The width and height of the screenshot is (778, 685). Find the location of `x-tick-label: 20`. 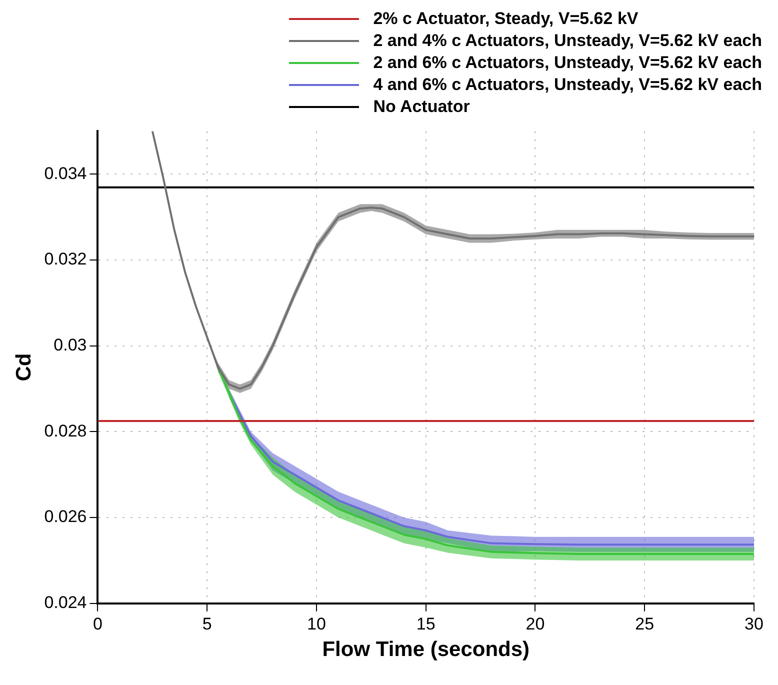

x-tick-label: 20 is located at coordinates (535, 624).